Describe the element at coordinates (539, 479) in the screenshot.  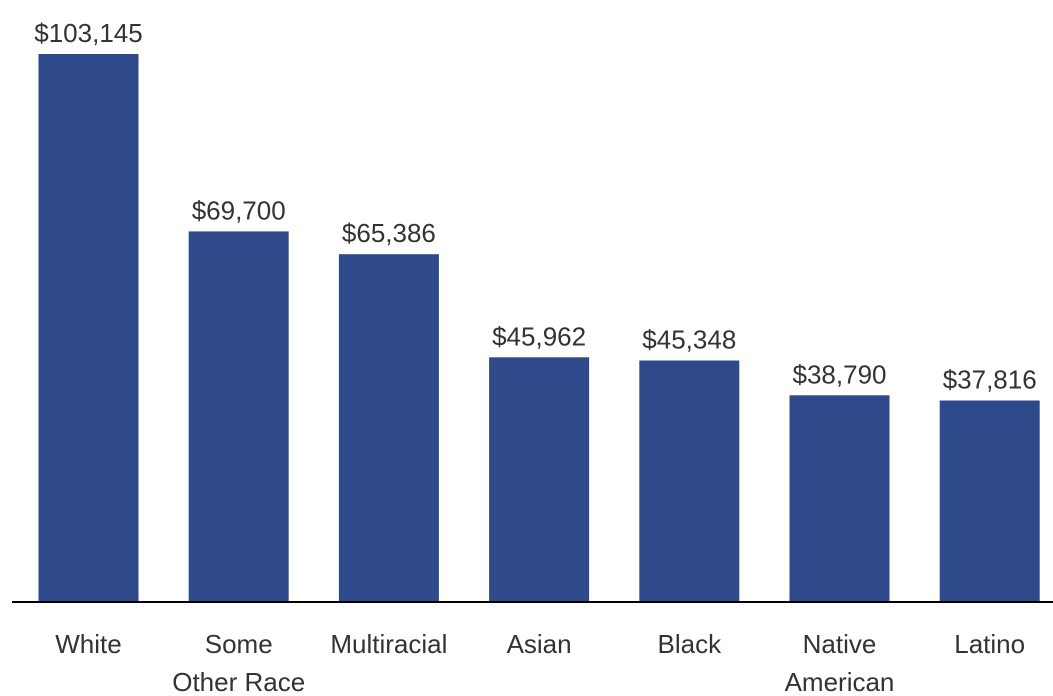
I see `bar-asian` at that location.